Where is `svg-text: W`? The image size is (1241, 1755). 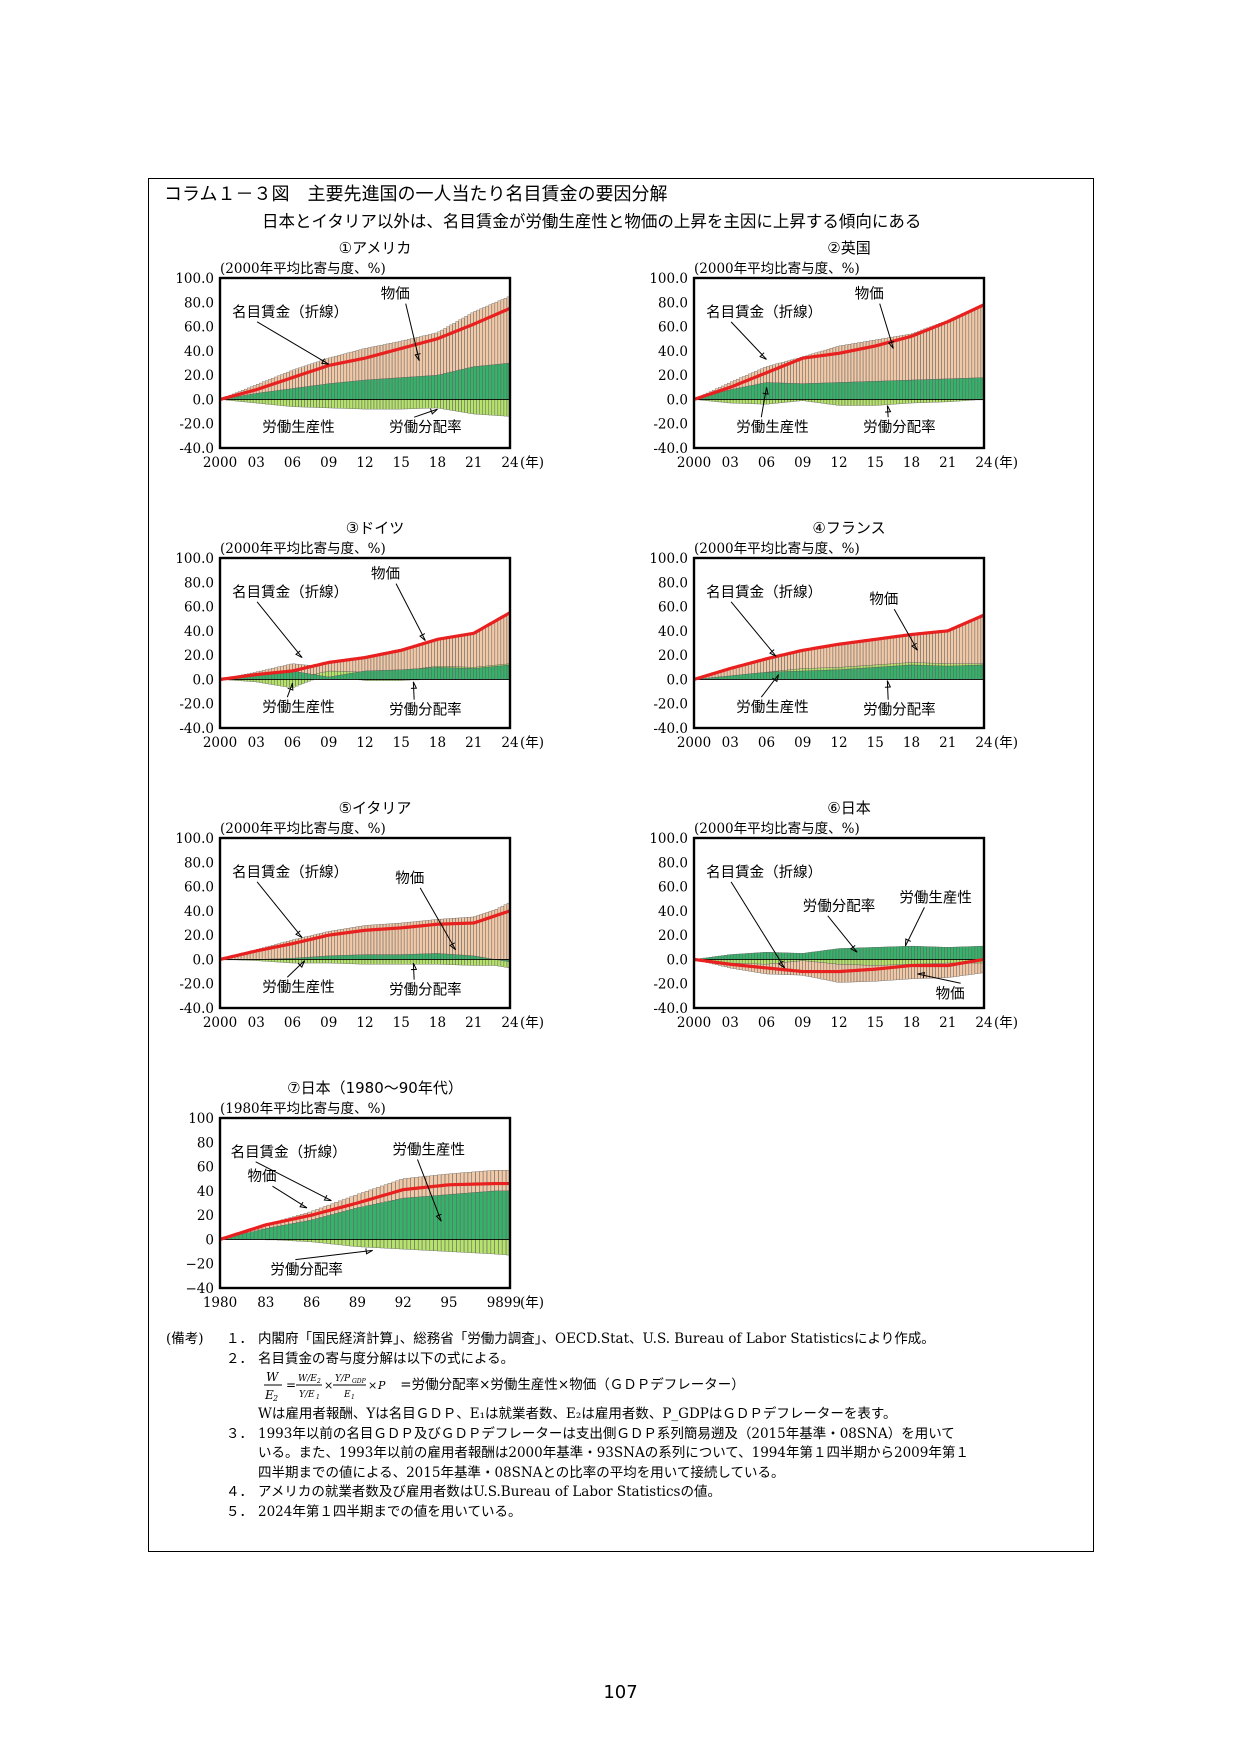
svg-text: W is located at coordinates (273, 1377).